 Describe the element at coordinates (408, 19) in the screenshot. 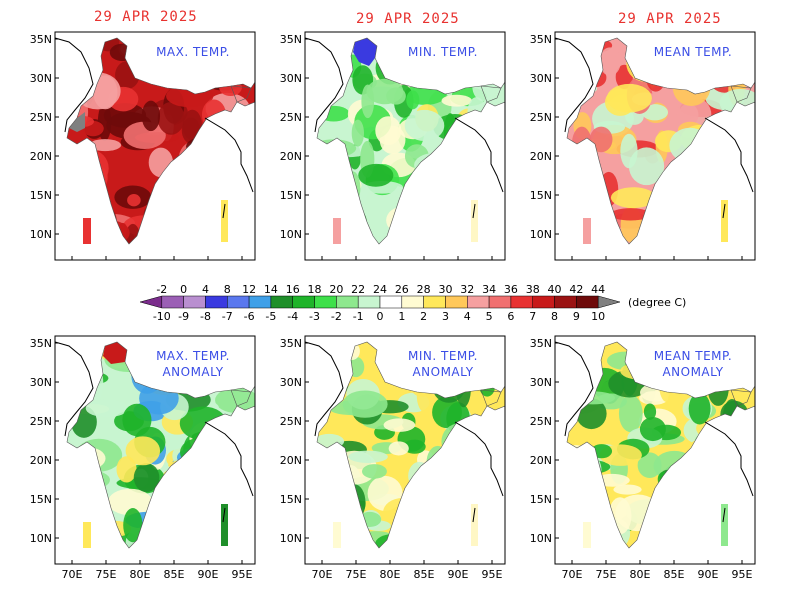

I see `date-label-2: 29 APR 2025` at that location.